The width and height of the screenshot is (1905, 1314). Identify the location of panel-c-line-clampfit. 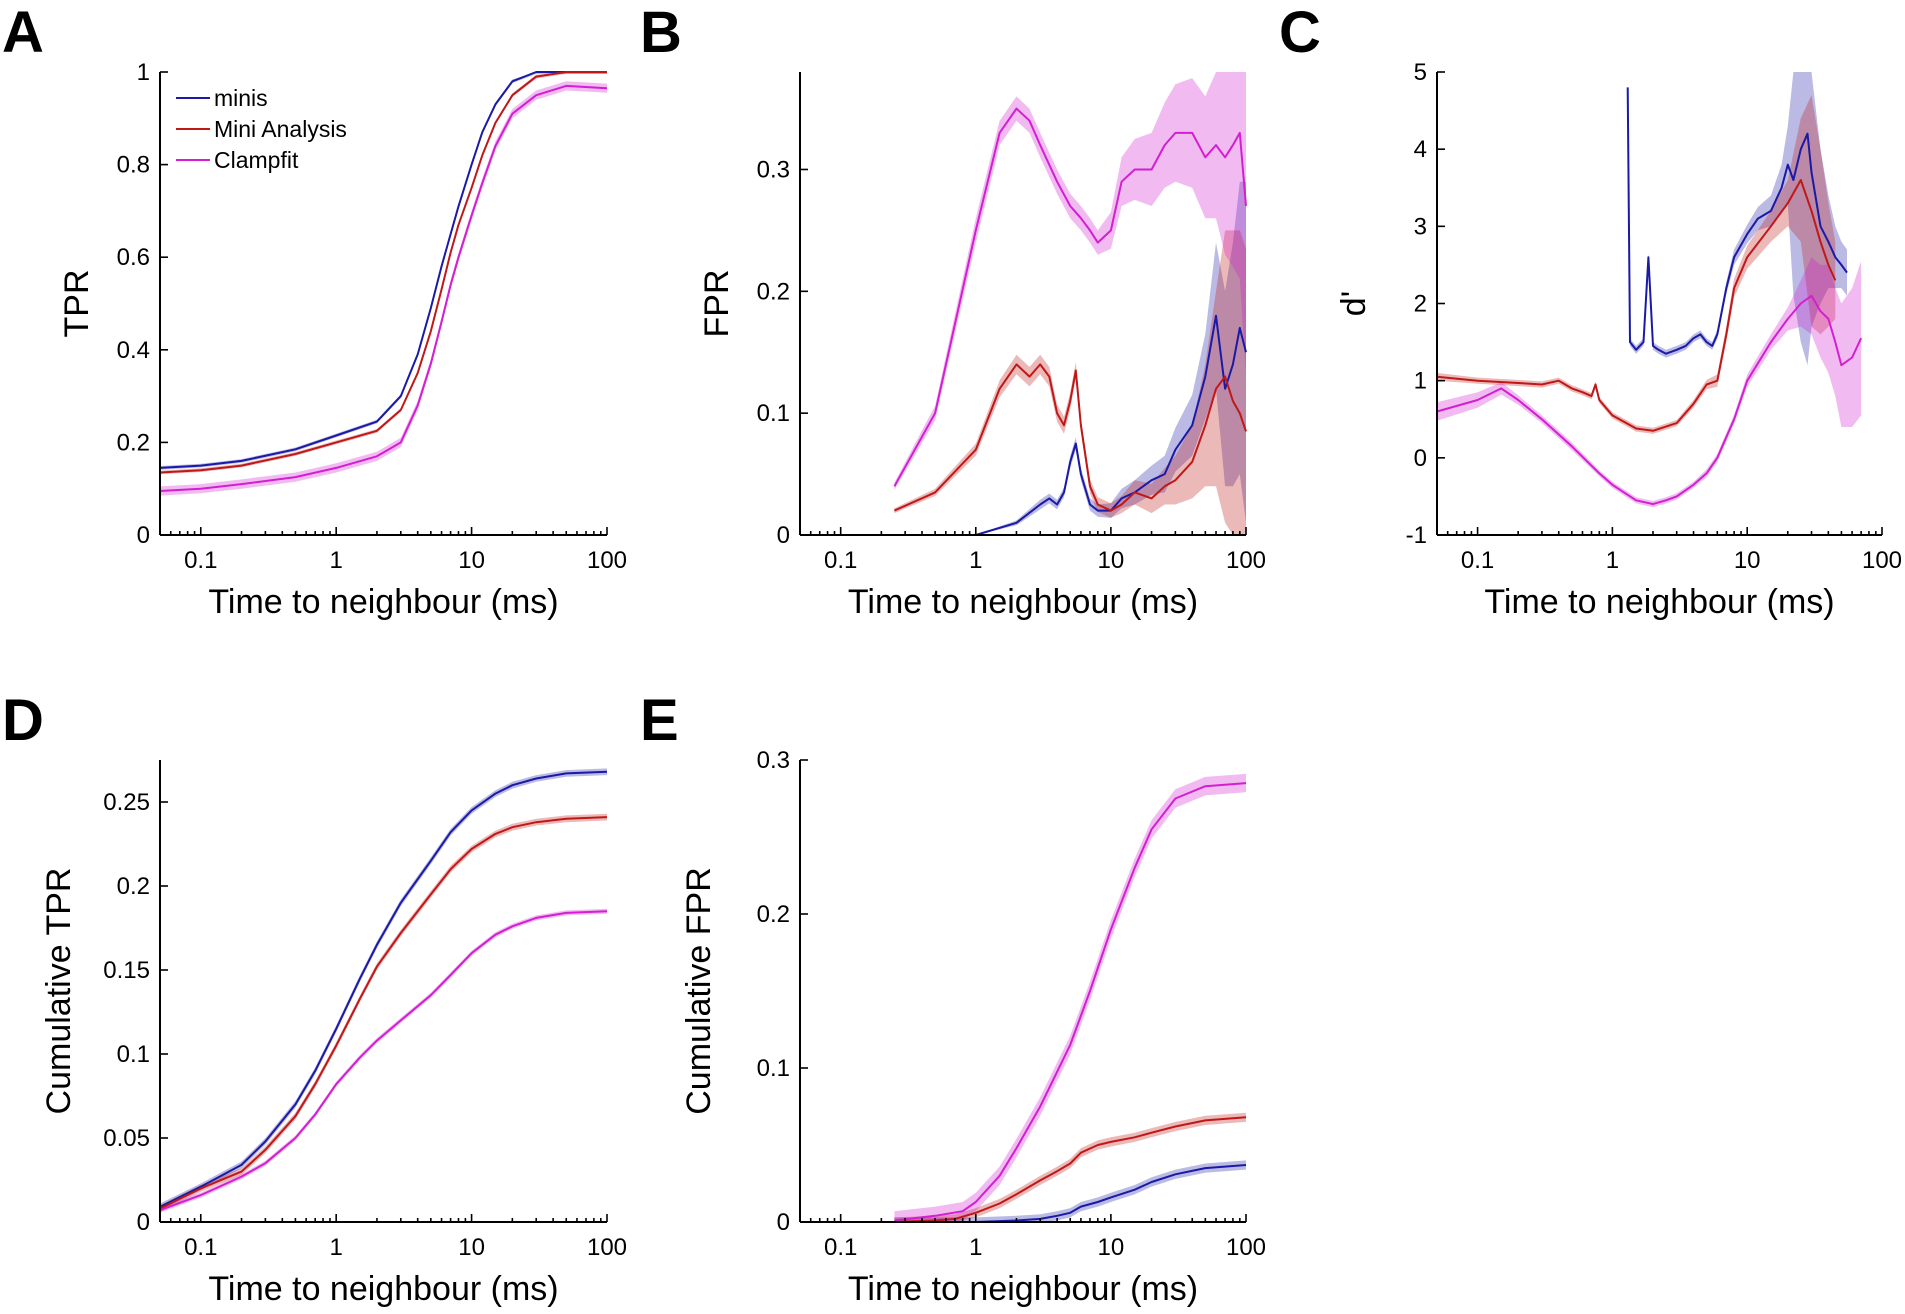
(1649, 400).